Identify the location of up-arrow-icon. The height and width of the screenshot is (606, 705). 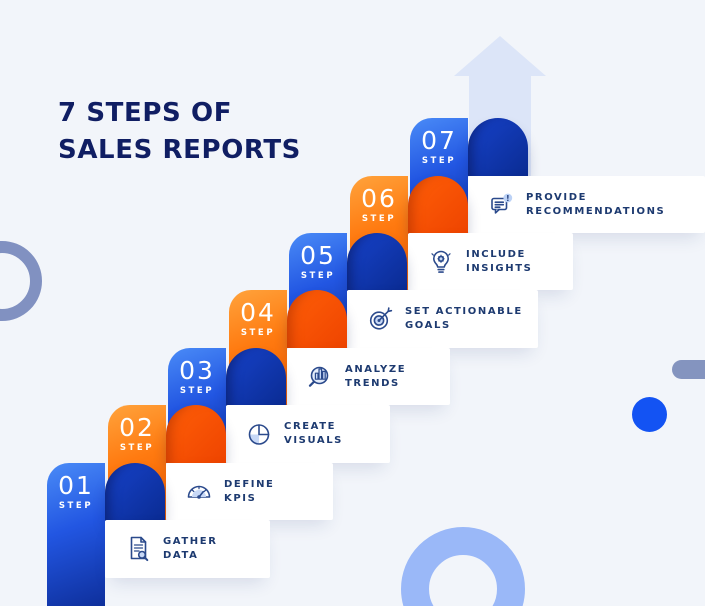
(500, 56).